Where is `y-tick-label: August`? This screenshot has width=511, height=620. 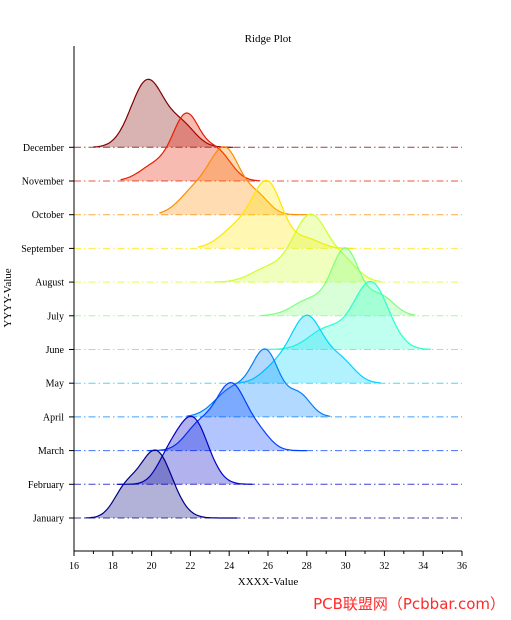
y-tick-label: August is located at coordinates (49, 283).